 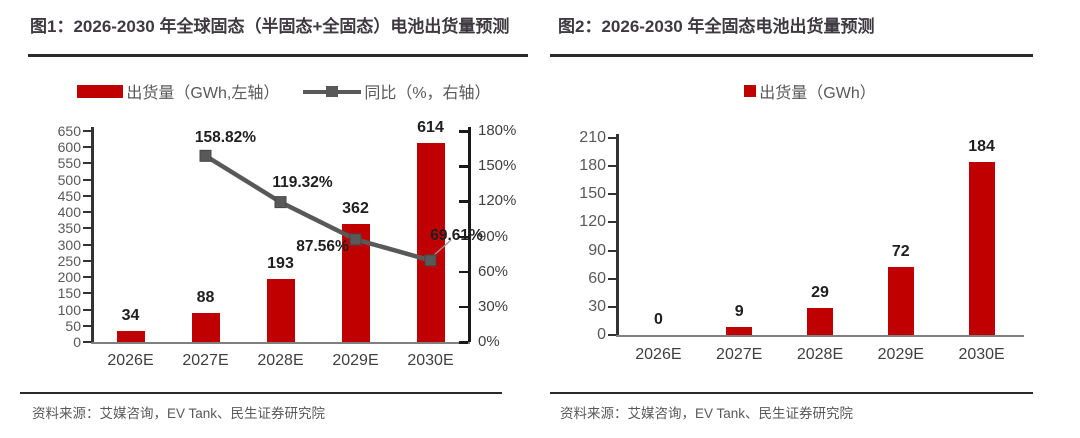 What do you see at coordinates (820, 292) in the screenshot?
I see `bar-value-label: 29` at bounding box center [820, 292].